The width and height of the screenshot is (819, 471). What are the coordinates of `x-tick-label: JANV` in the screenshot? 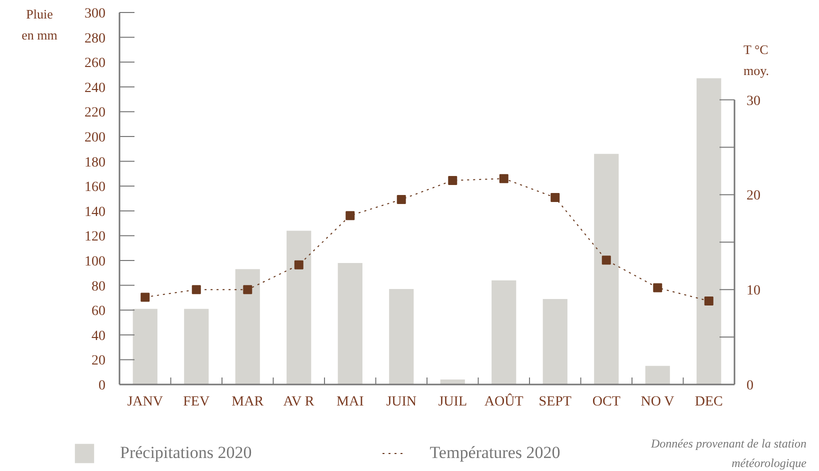 It's located at (145, 402).